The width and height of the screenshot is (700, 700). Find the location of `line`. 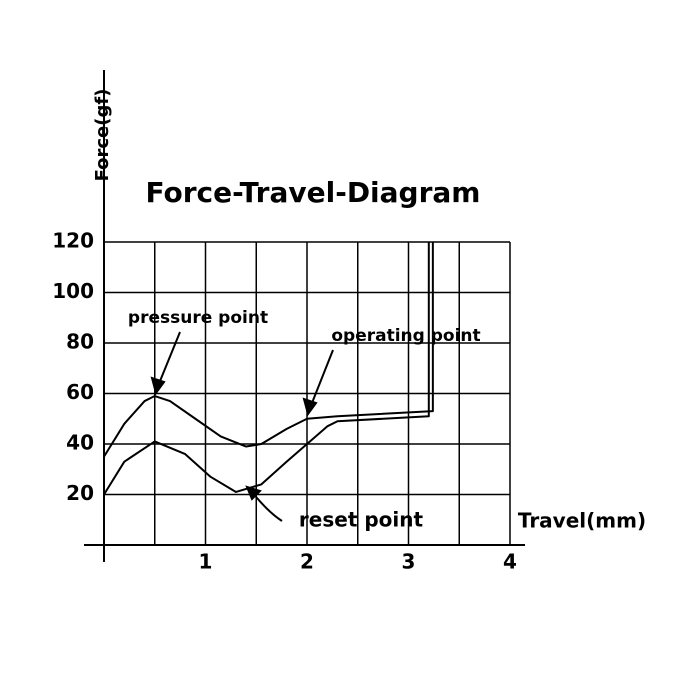

line is located at coordinates (268, 350).